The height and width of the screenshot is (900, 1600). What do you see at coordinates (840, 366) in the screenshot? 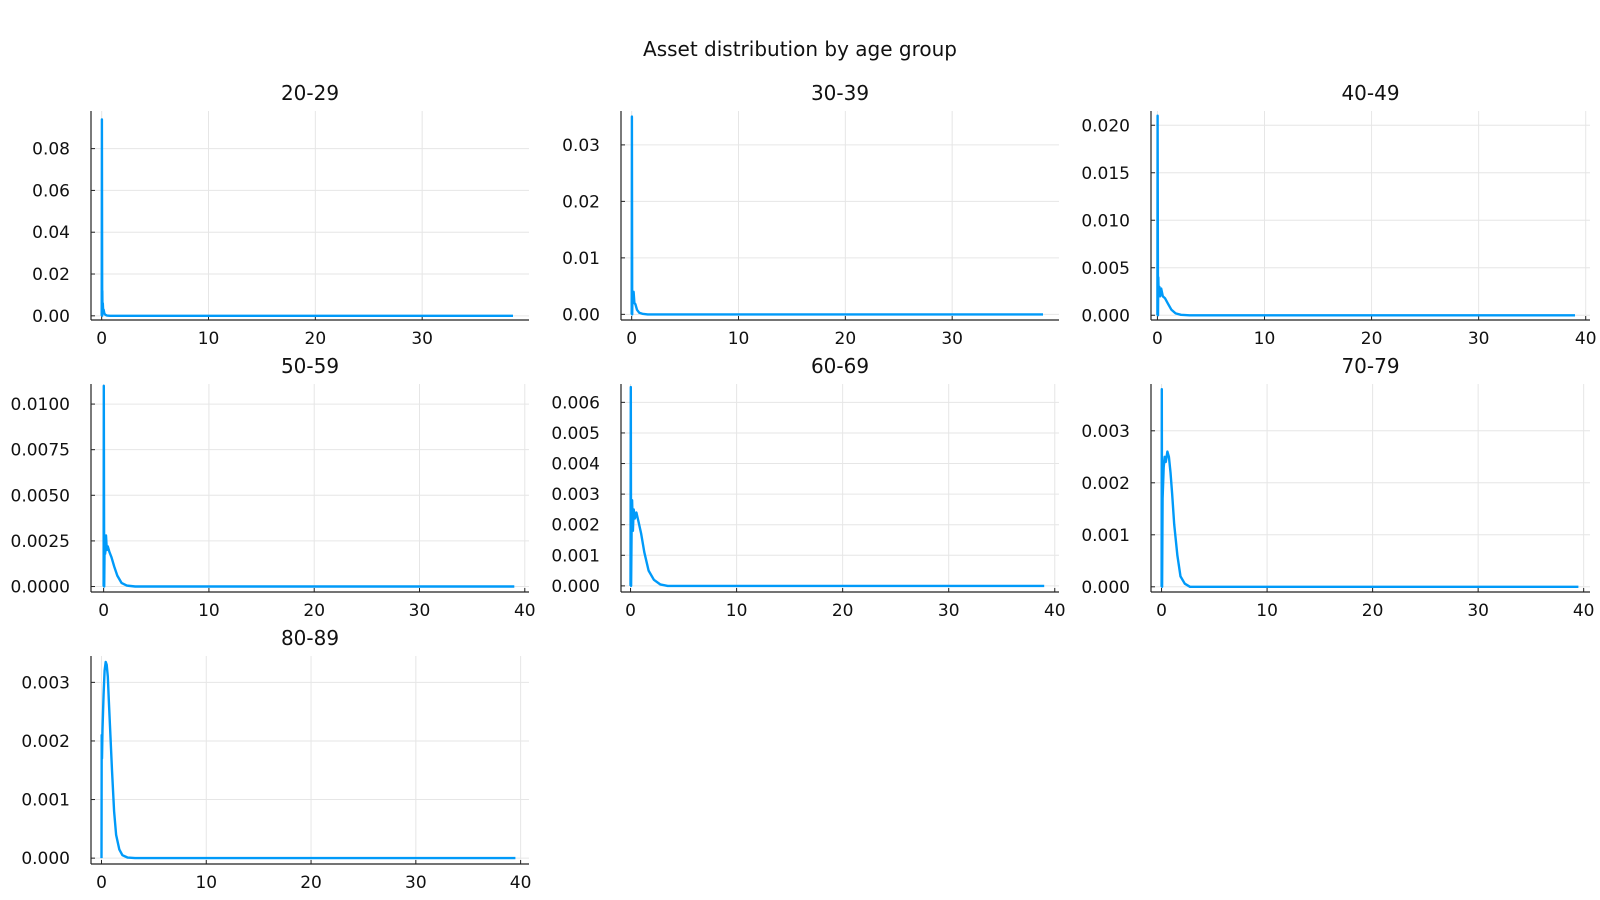
I see `subplot-title: 60-69` at bounding box center [840, 366].